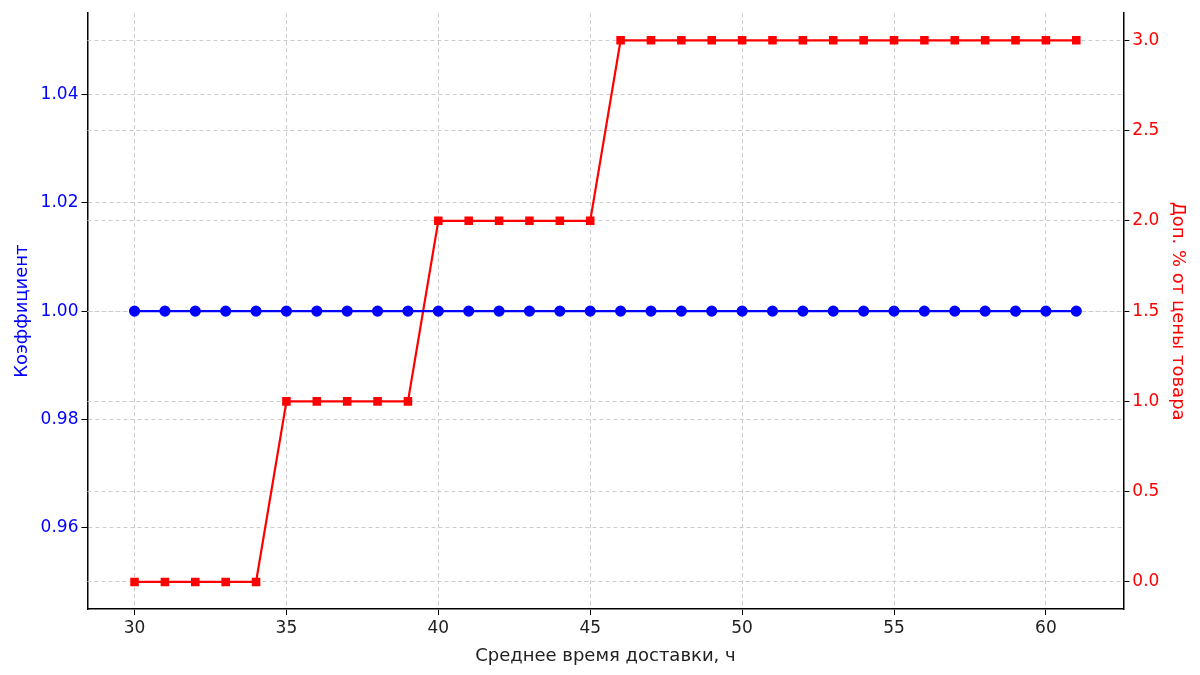 This screenshot has width=1200, height=675. I want to click on x-tick-label: 60, so click(1046, 626).